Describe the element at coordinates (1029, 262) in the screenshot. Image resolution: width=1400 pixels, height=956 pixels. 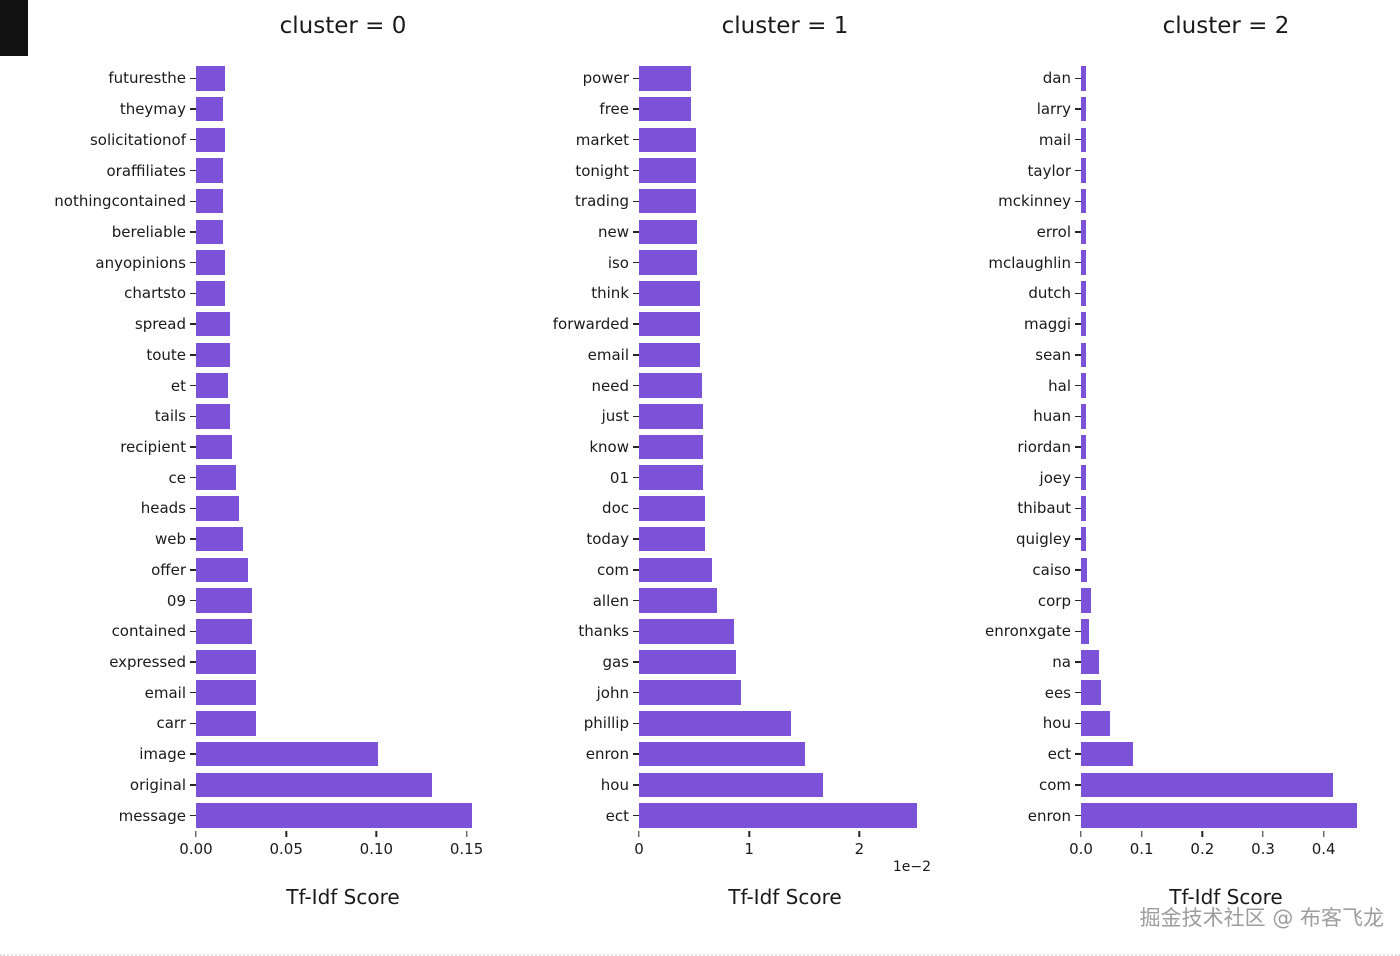
I see `y-tick-label: mclaughlin` at that location.